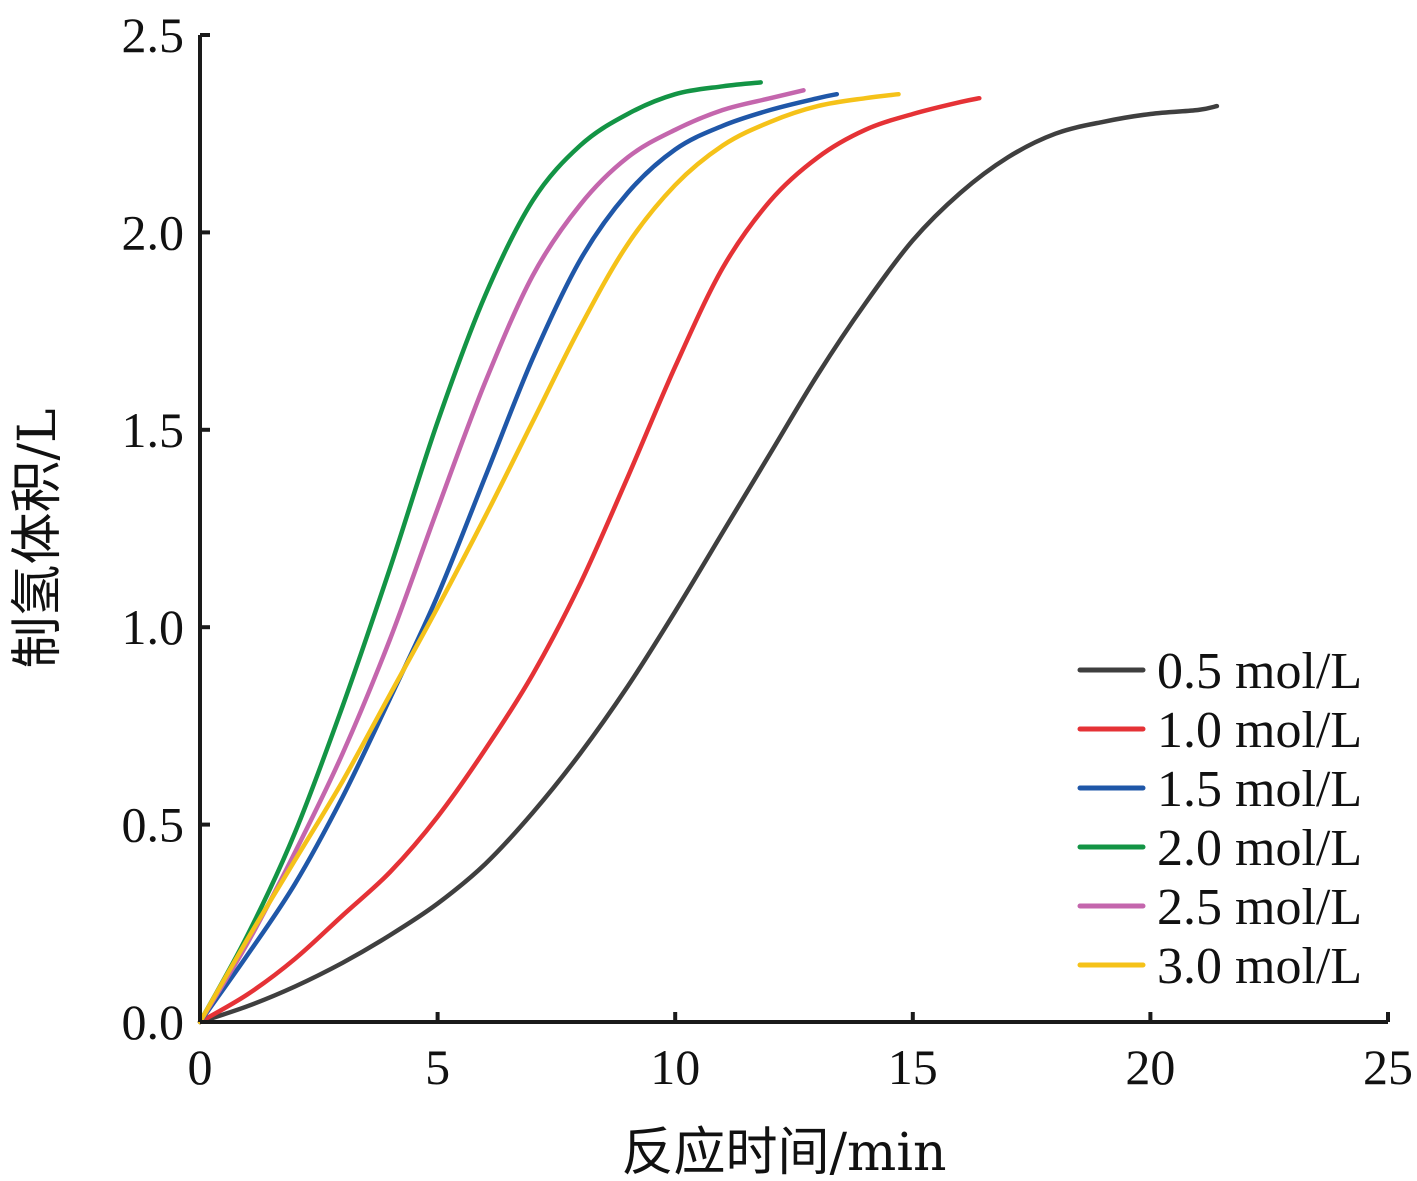 Image resolution: width=1417 pixels, height=1181 pixels. I want to click on legend-label: 2.0 mol/L, so click(1259, 848).